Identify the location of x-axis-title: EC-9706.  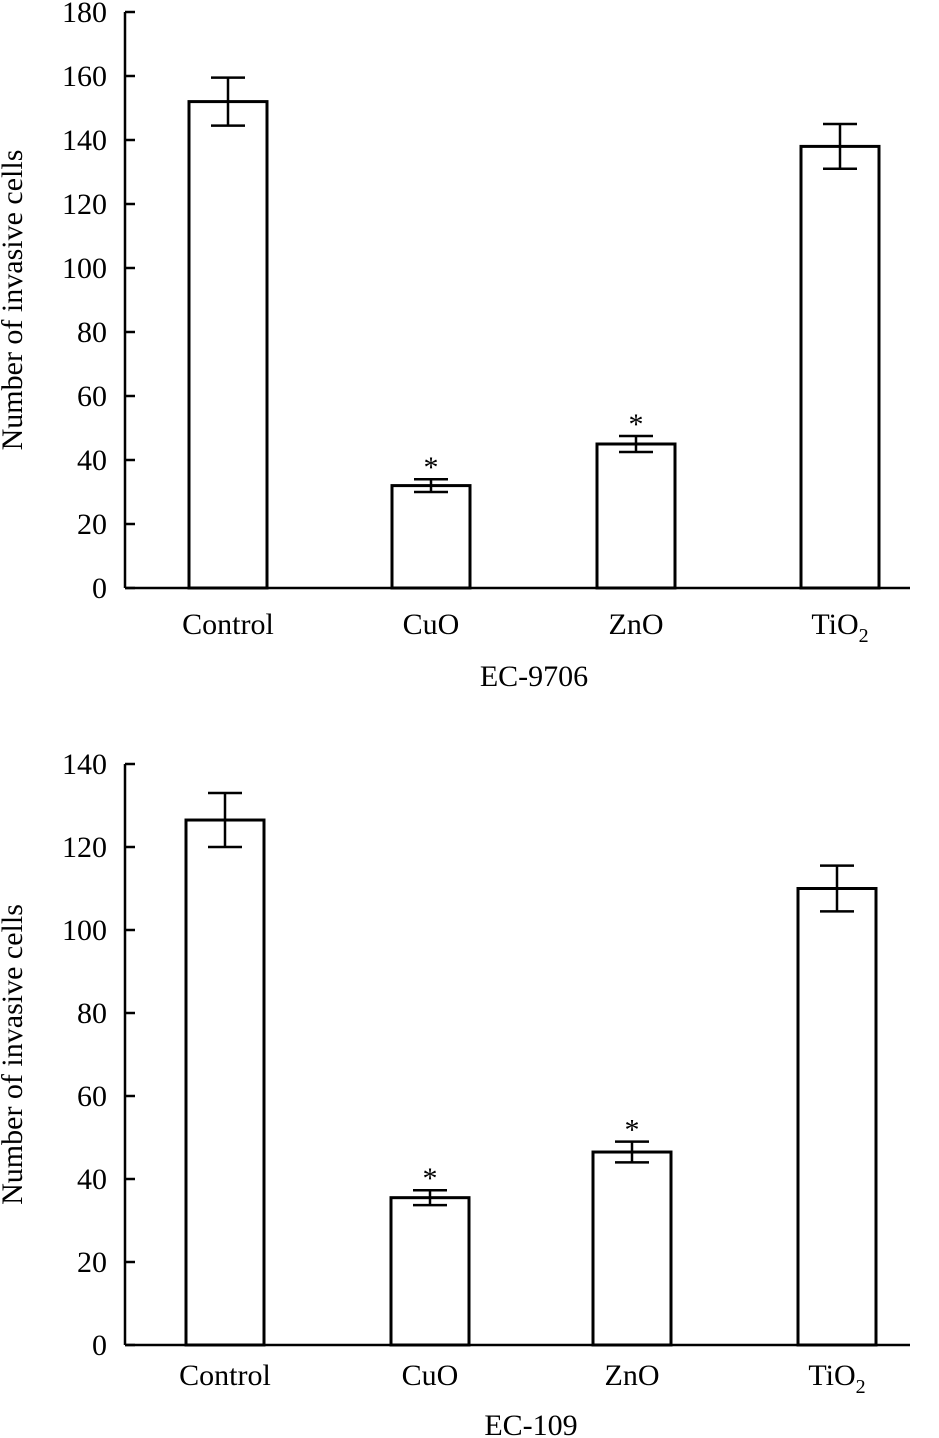
(534, 676).